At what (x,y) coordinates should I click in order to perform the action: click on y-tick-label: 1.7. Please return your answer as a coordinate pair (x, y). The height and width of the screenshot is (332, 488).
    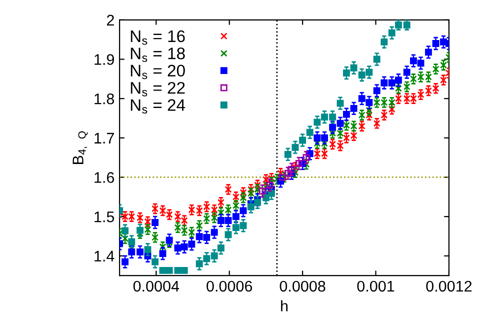
    Looking at the image, I should click on (104, 138).